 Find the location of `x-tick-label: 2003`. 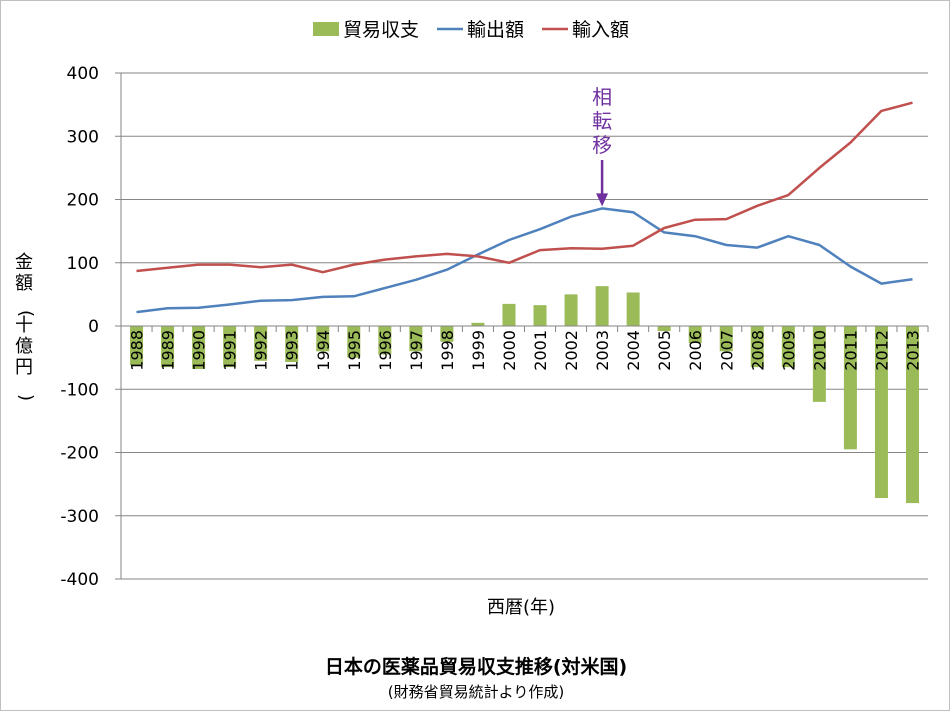

x-tick-label: 2003 is located at coordinates (602, 350).